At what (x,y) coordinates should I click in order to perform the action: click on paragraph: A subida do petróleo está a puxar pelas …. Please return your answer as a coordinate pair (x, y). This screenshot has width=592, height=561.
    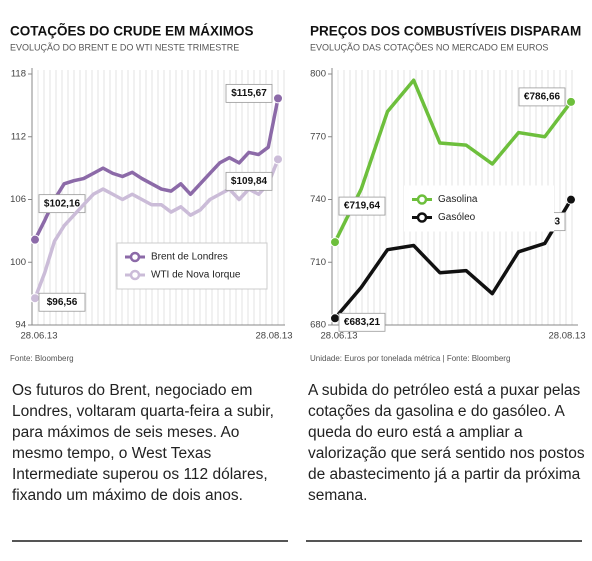
    Looking at the image, I should click on (446, 443).